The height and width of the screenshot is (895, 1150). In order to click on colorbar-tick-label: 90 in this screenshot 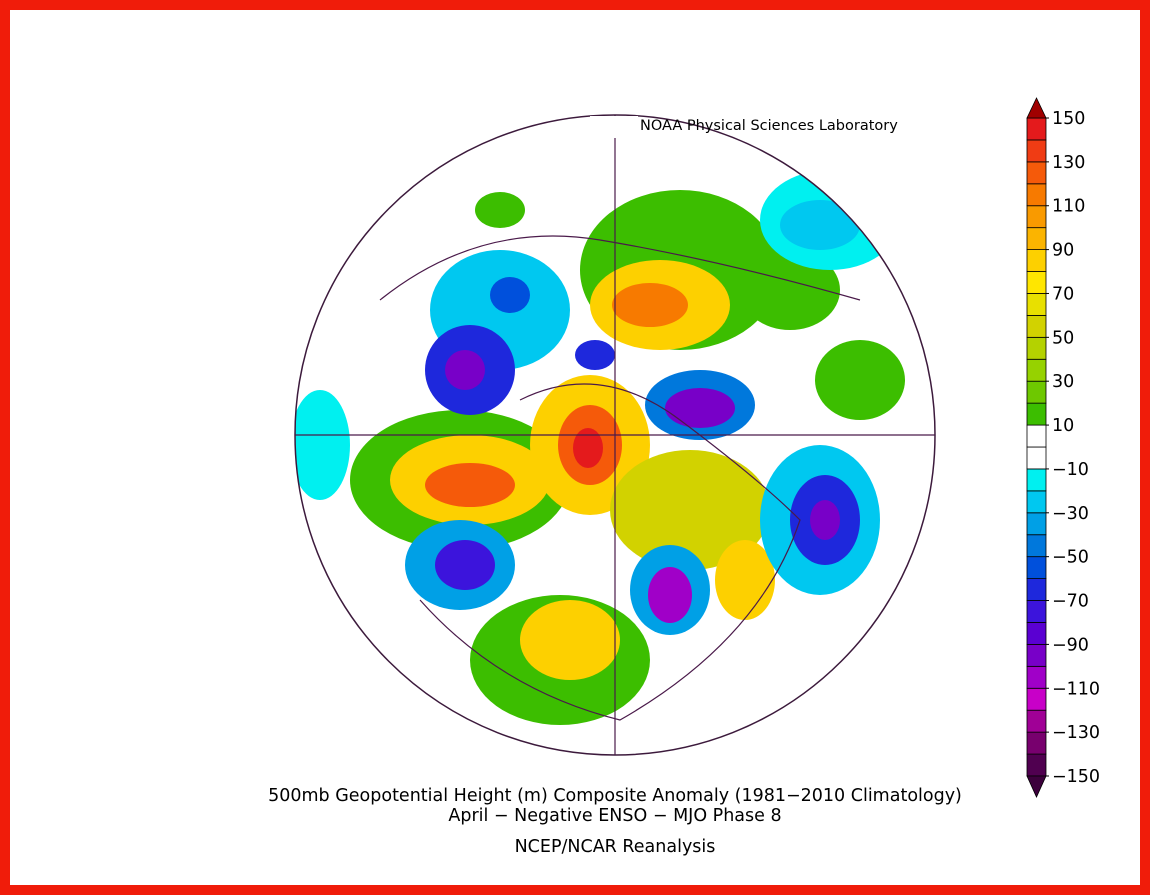, I will do `click(1063, 251)`.